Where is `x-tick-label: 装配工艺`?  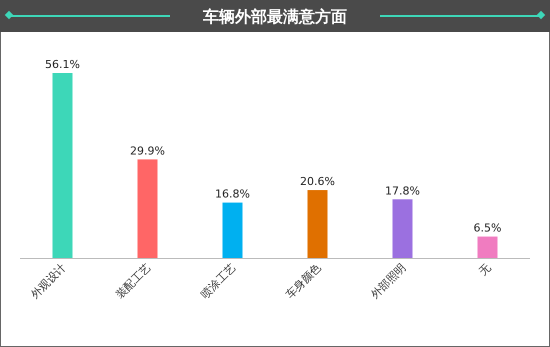
x-tick-label: 装配工艺 is located at coordinates (133, 281).